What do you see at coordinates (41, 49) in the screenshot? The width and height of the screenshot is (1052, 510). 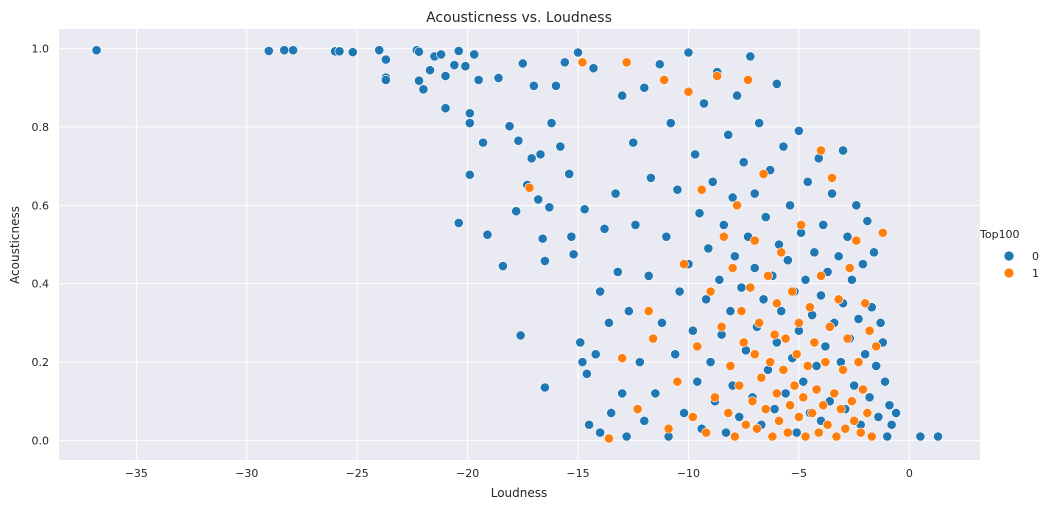 I see `y-tick-label: 1.0` at bounding box center [41, 49].